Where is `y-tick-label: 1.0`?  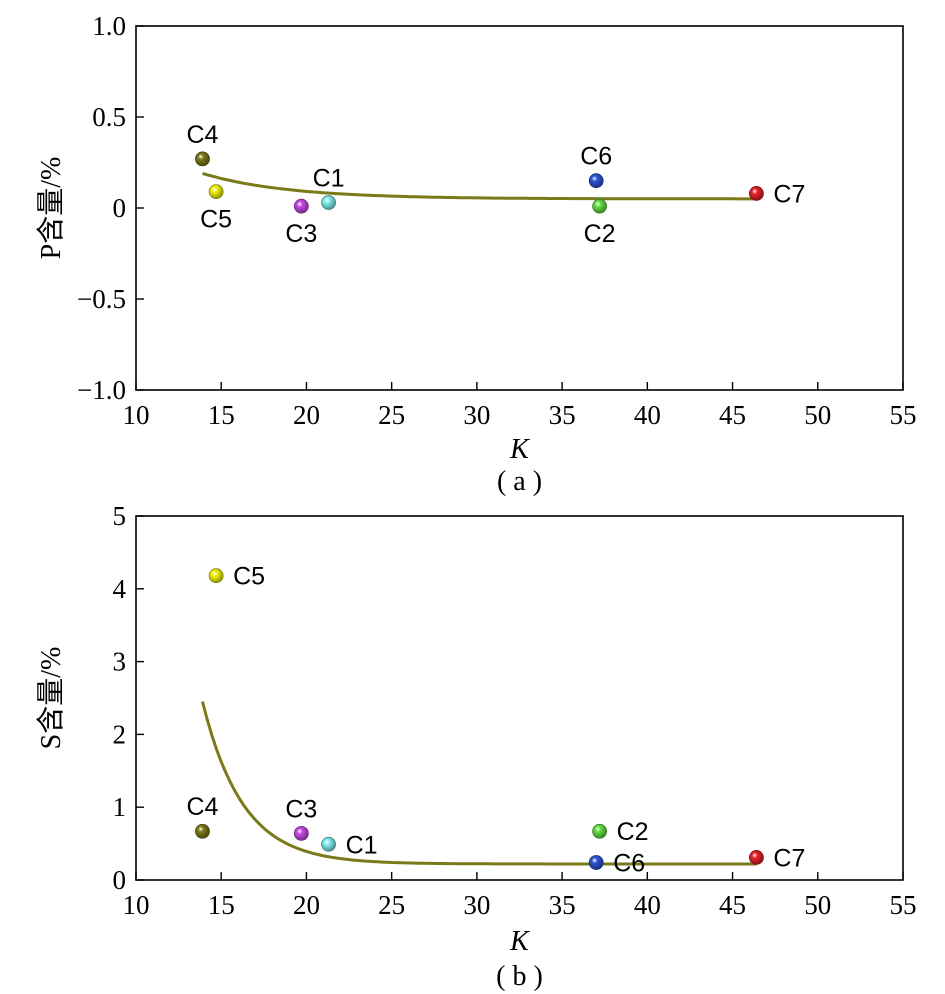 y-tick-label: 1.0 is located at coordinates (109, 26).